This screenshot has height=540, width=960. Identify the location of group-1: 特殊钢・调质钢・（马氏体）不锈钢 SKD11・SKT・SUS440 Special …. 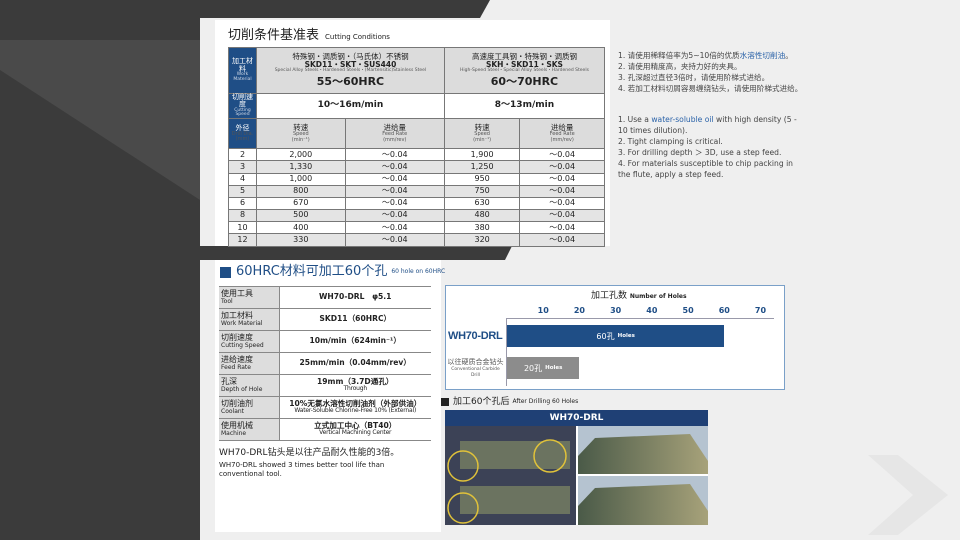
(350, 70).